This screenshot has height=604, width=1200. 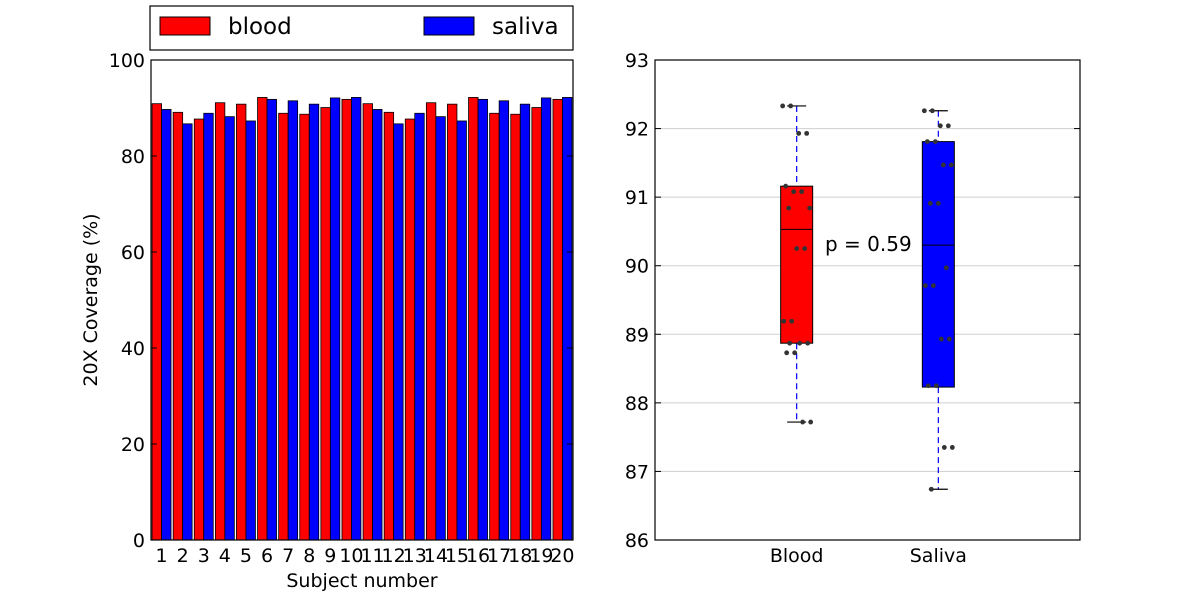 What do you see at coordinates (91, 299) in the screenshot?
I see `y-axis-label: 20X Coverage (%)` at bounding box center [91, 299].